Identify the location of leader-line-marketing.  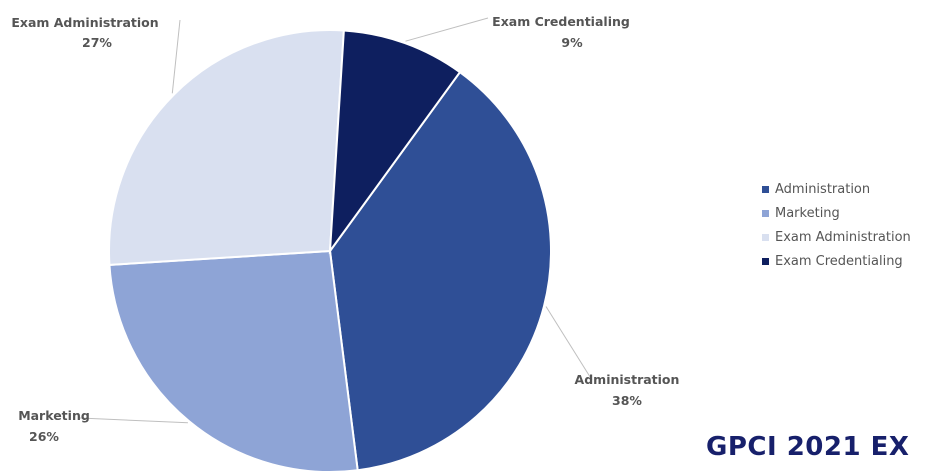
(133, 420).